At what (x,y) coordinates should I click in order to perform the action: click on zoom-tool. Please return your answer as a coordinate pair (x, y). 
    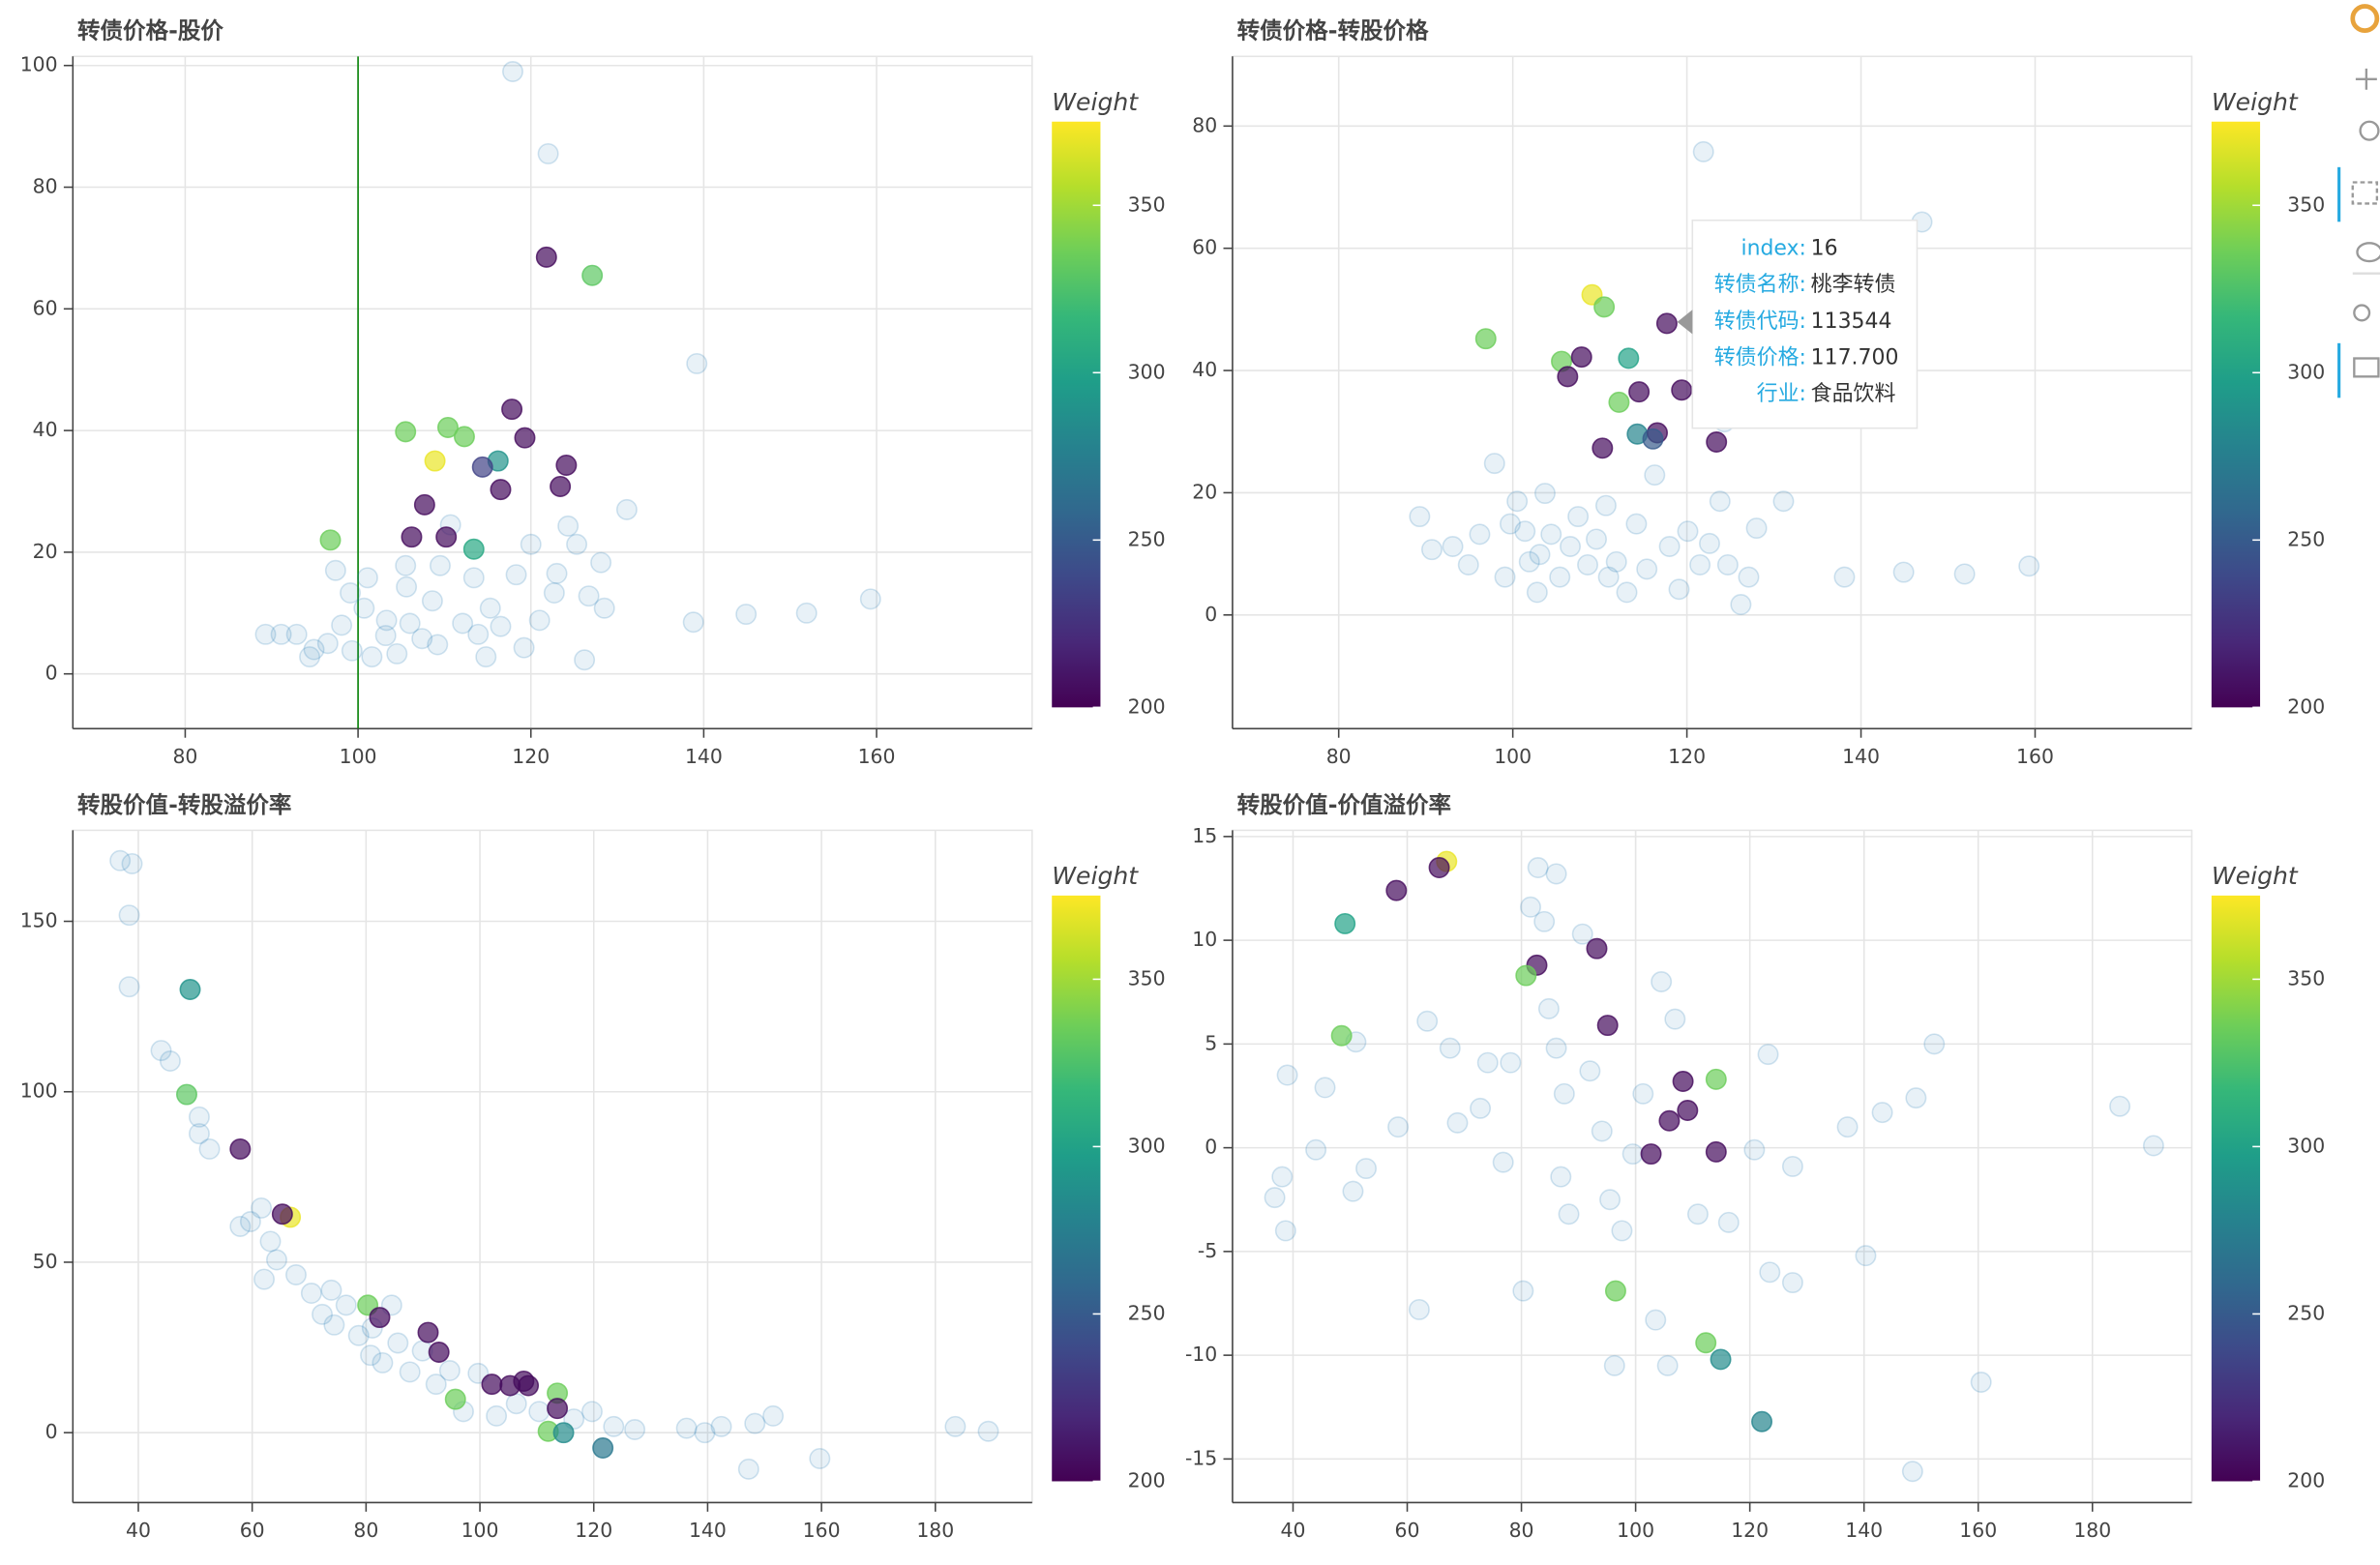
    Looking at the image, I should click on (2370, 130).